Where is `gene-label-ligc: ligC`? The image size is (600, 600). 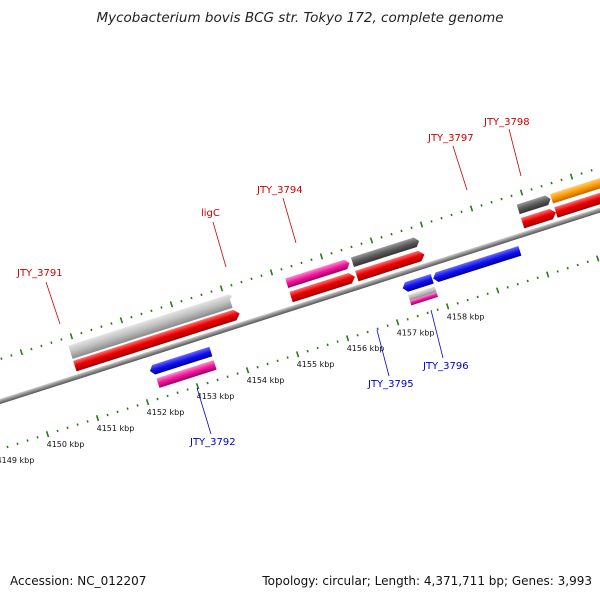 gene-label-ligc: ligC is located at coordinates (214, 238).